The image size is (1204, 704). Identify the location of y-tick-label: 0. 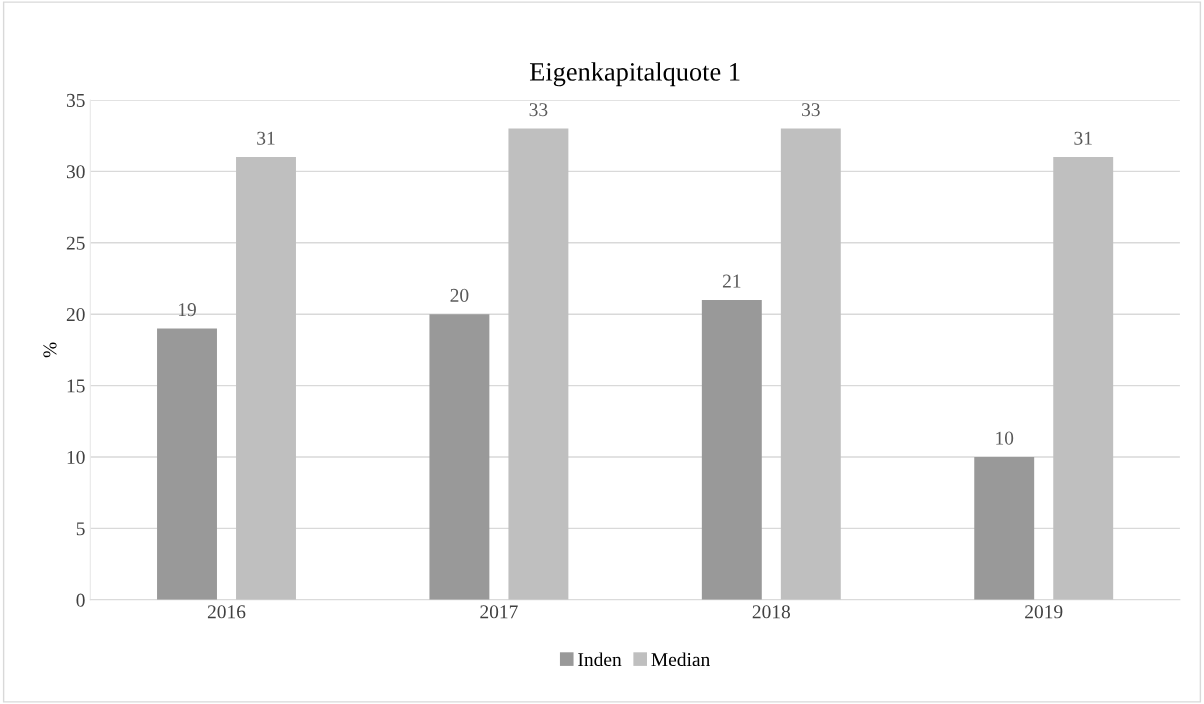
(80, 600).